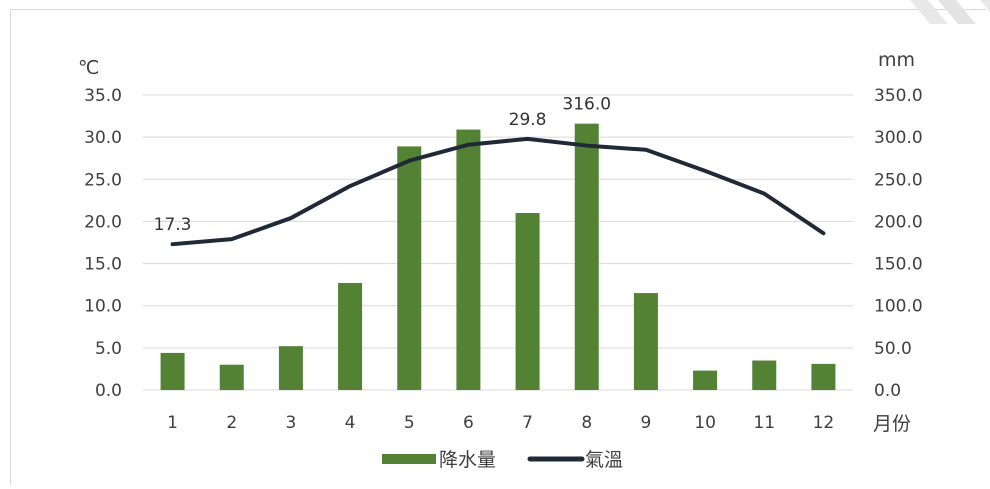  What do you see at coordinates (291, 423) in the screenshot?
I see `x-tick-label: 3` at bounding box center [291, 423].